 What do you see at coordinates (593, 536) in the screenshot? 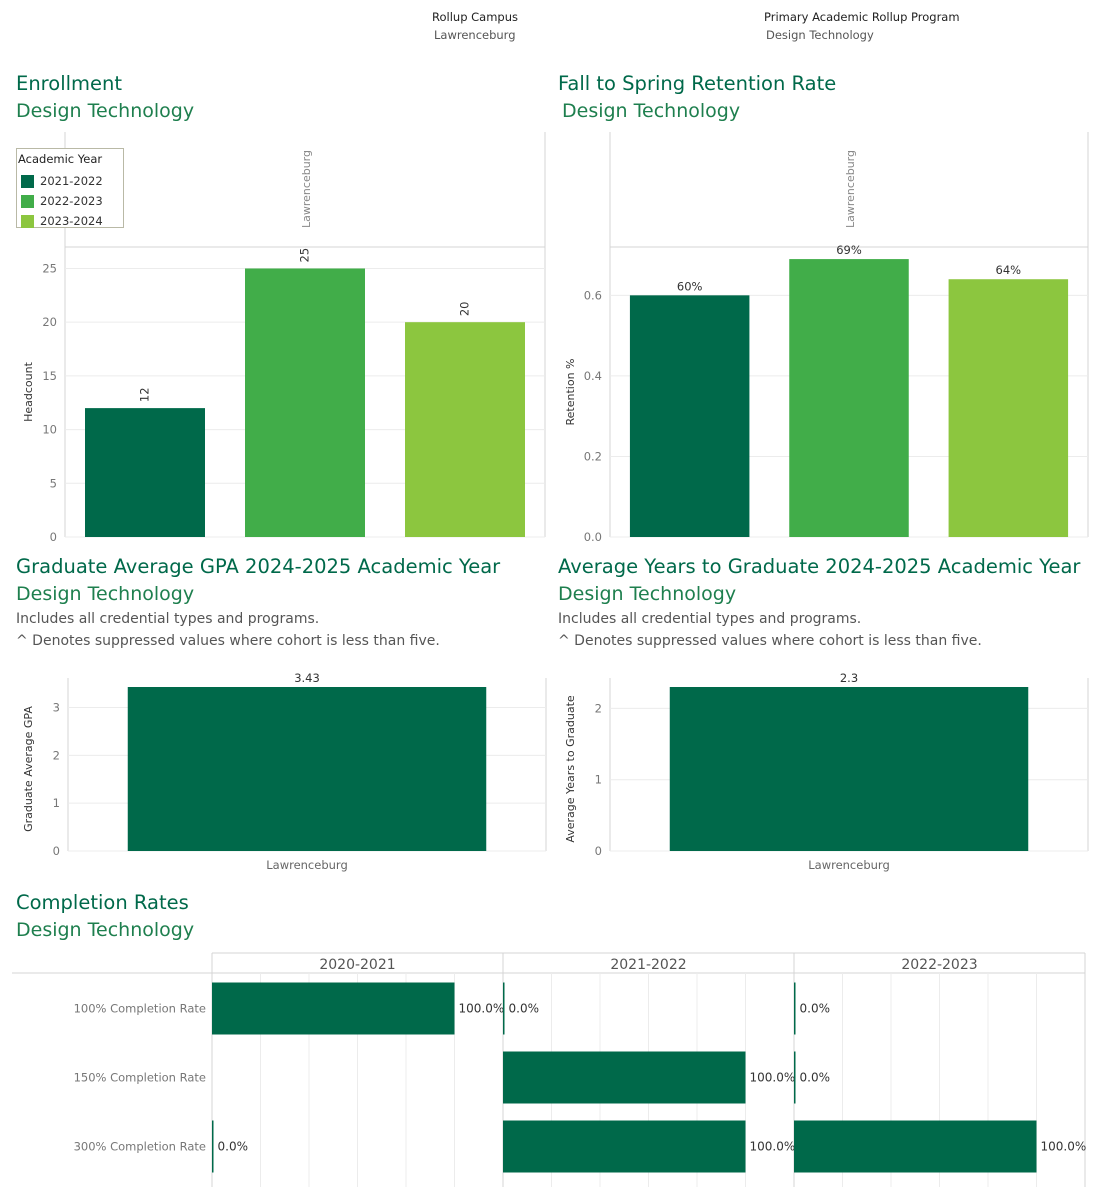
I see `y-tick-label: 0.0` at bounding box center [593, 536].